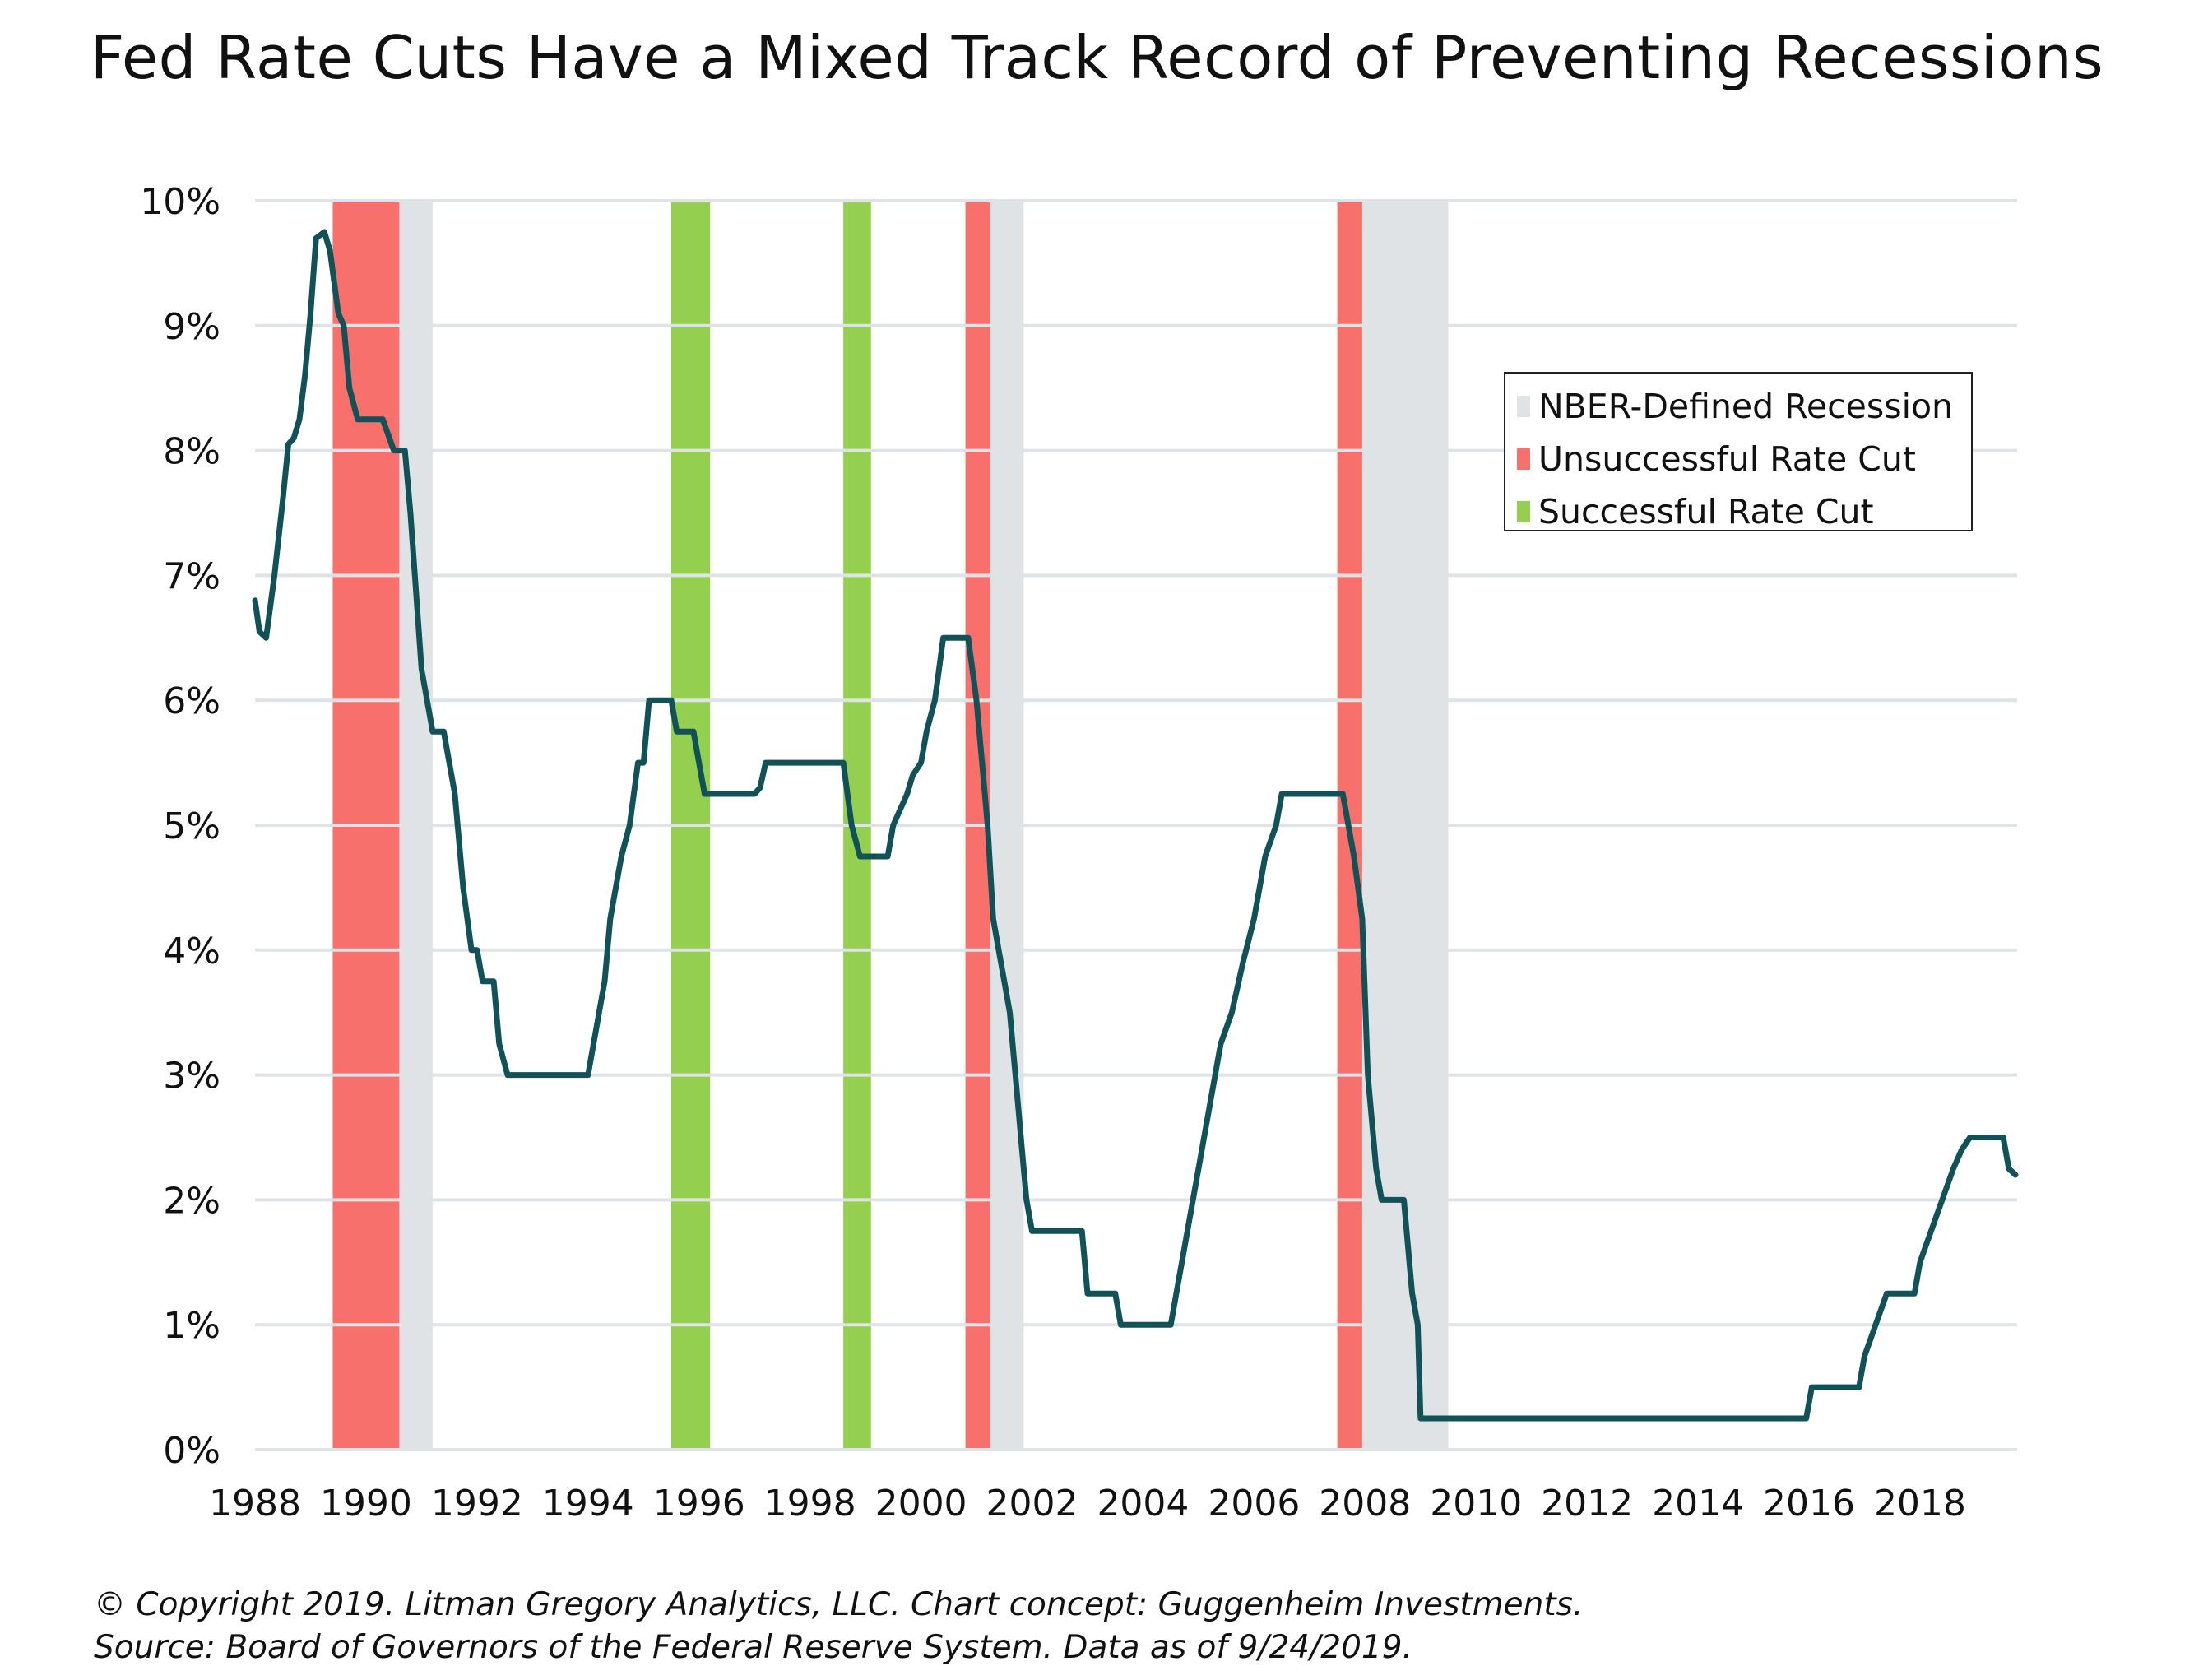 The width and height of the screenshot is (2194, 1680). I want to click on x-tick-label: 2016, so click(1809, 1504).